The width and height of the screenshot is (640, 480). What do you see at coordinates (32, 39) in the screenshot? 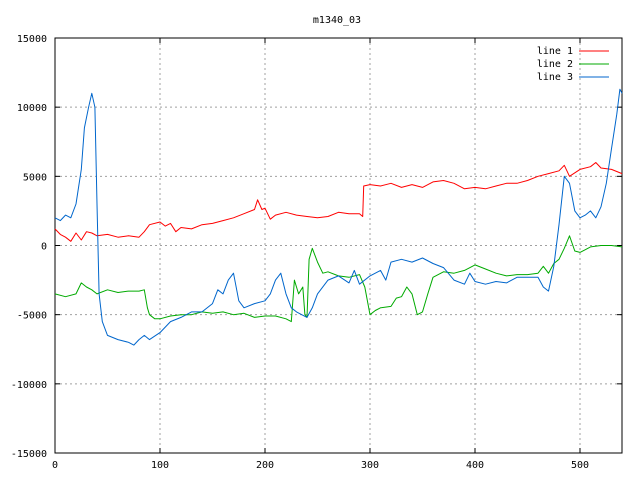
I see `y-tick-label: 15000` at bounding box center [32, 39].